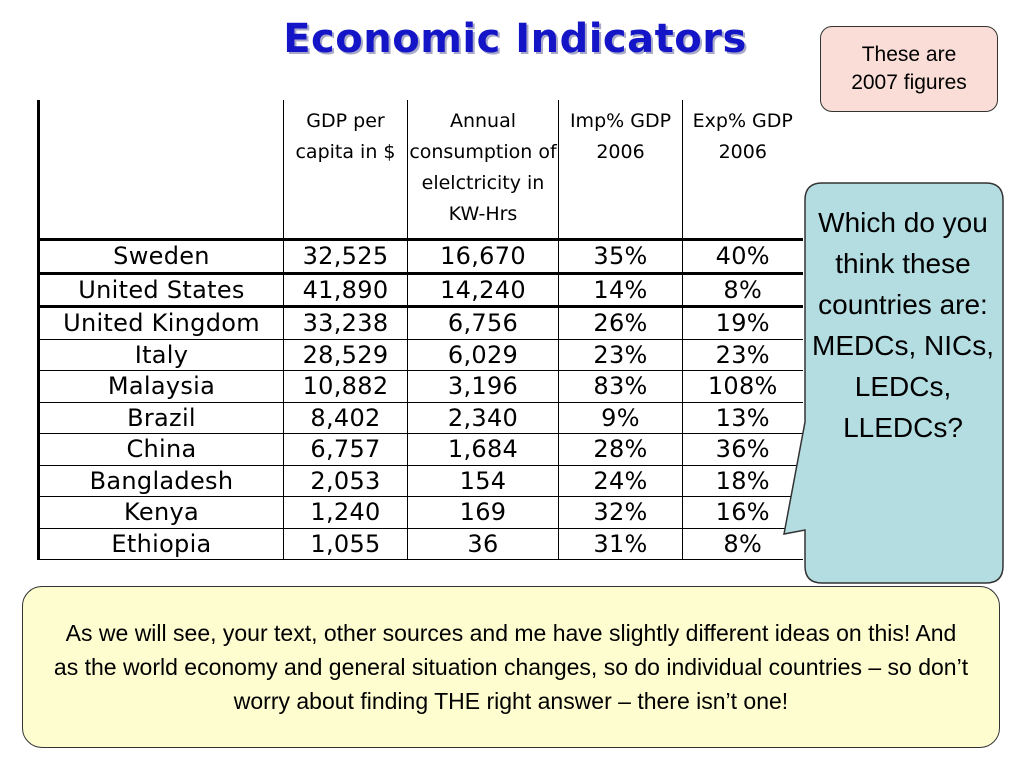 This screenshot has height=768, width=1024. I want to click on country-cell: Italy, so click(160, 355).